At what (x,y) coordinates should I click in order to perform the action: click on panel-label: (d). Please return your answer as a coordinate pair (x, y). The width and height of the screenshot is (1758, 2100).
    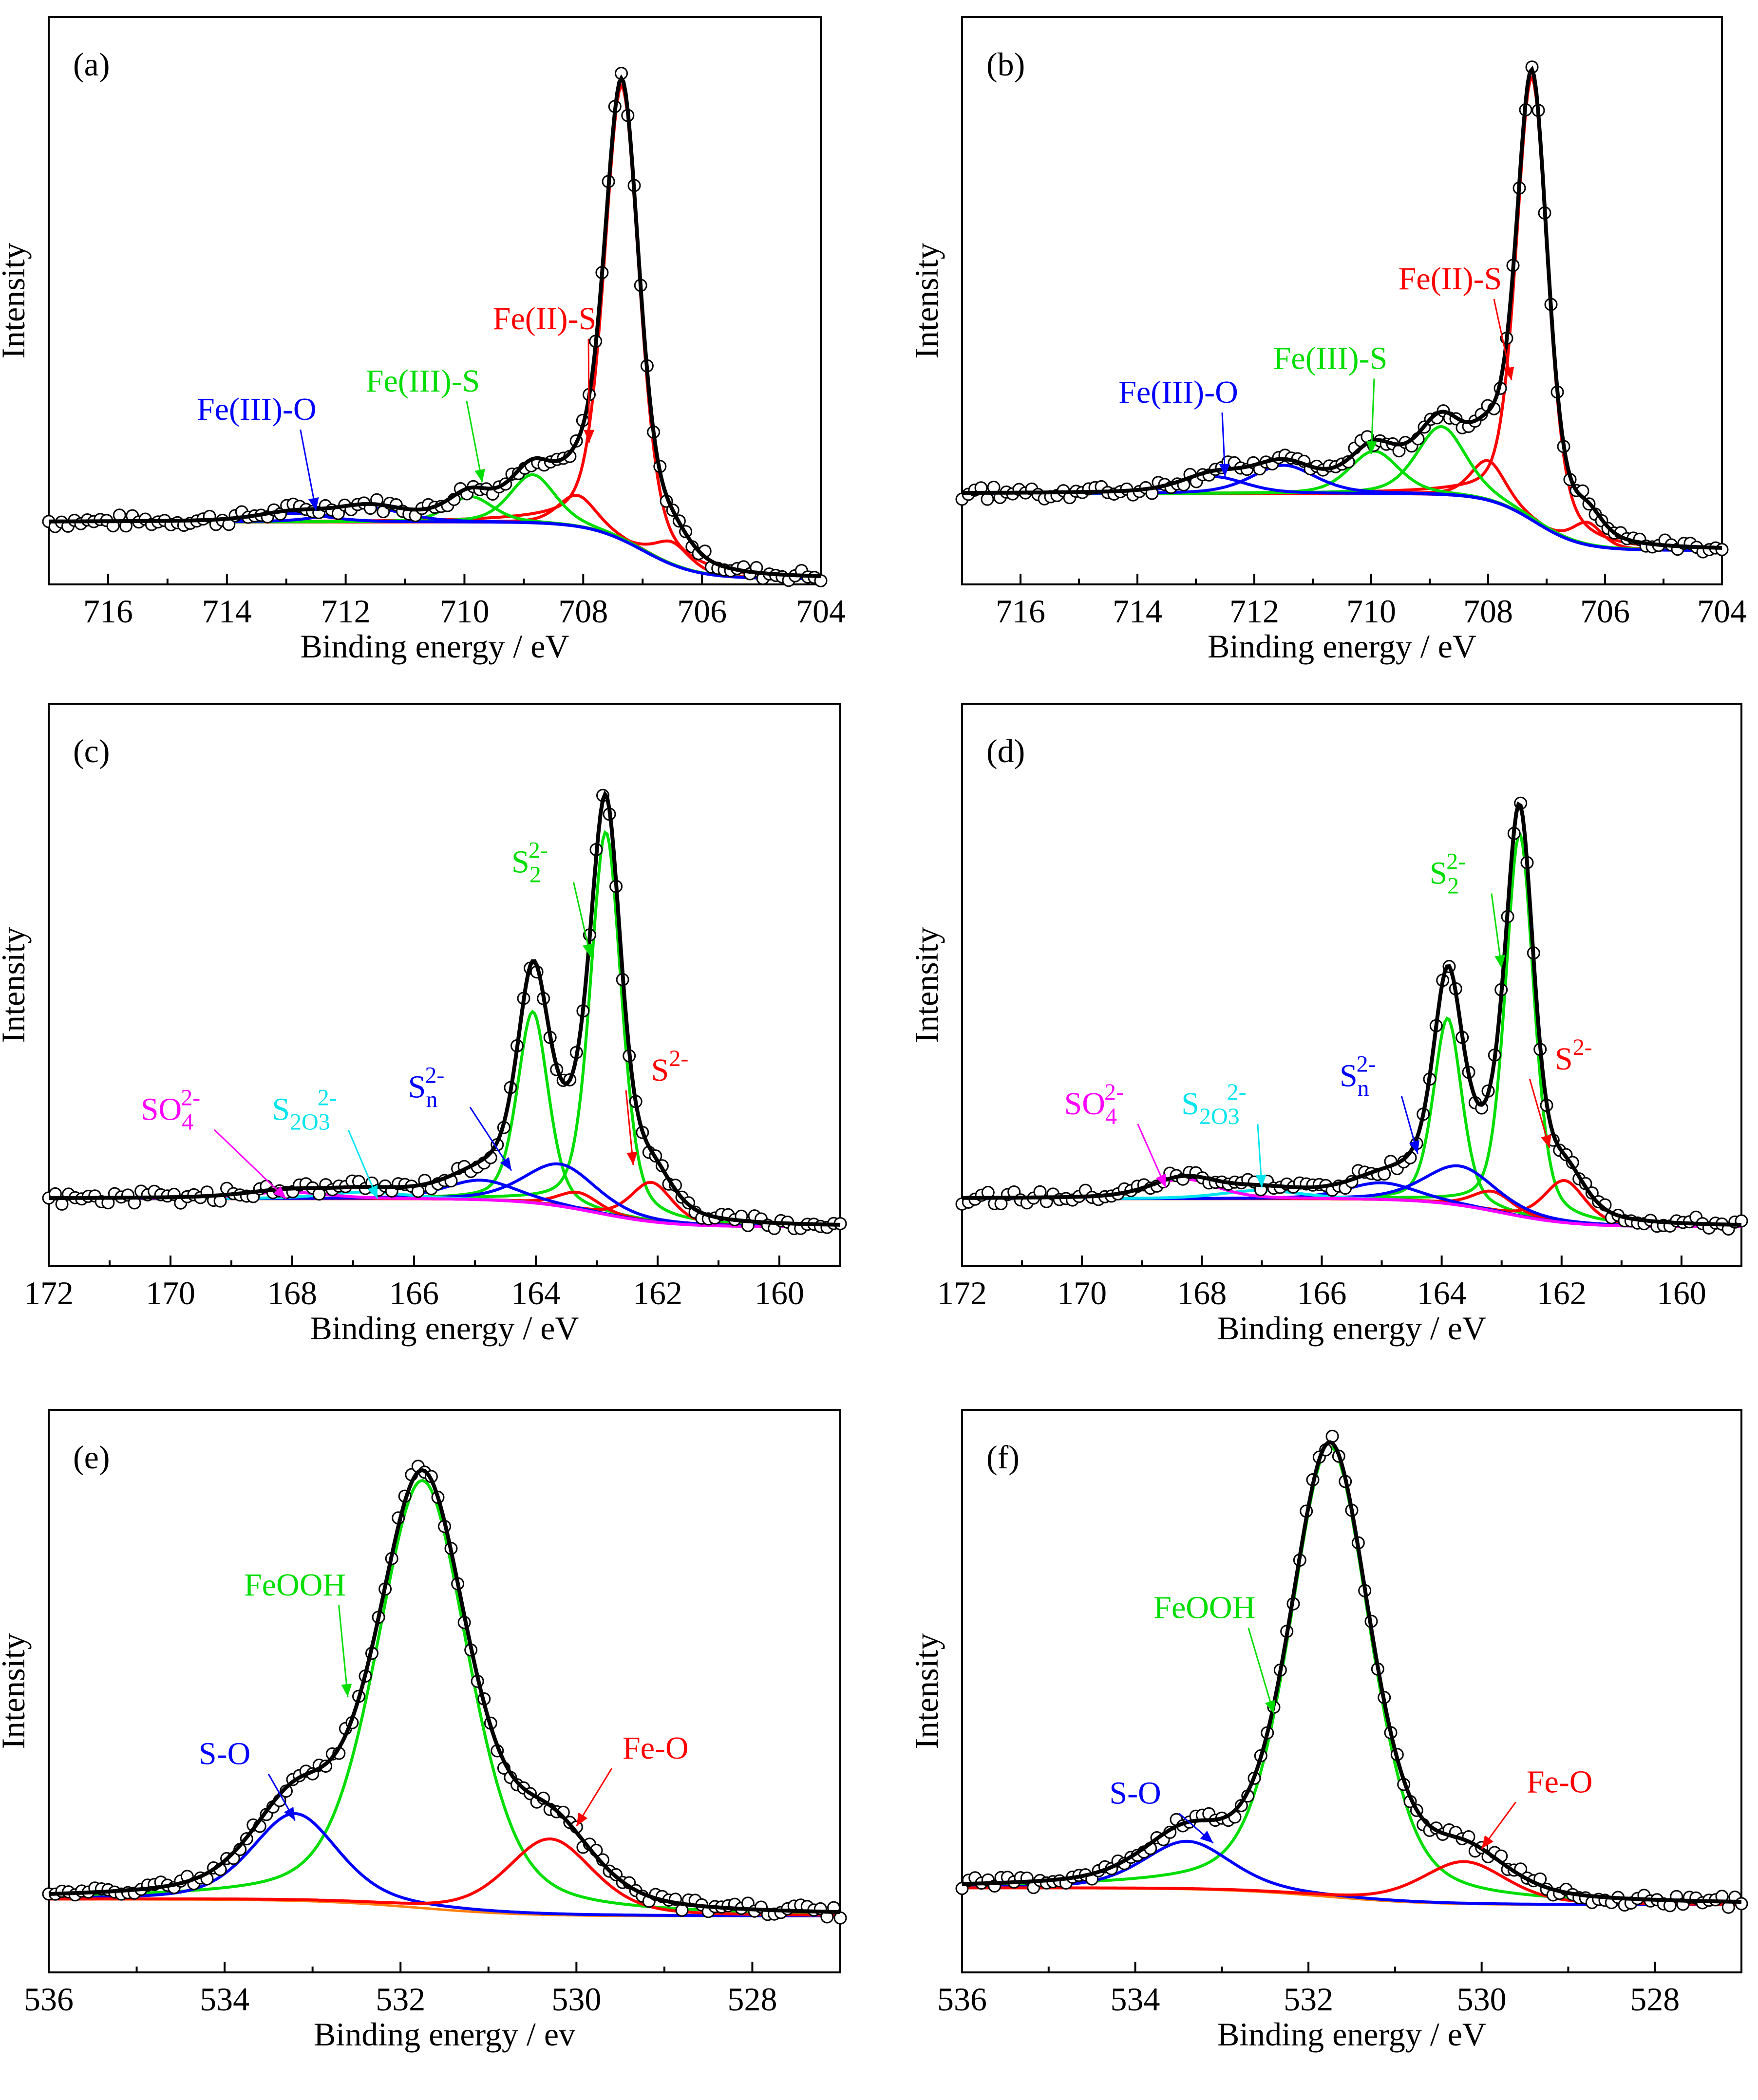
    Looking at the image, I should click on (1005, 750).